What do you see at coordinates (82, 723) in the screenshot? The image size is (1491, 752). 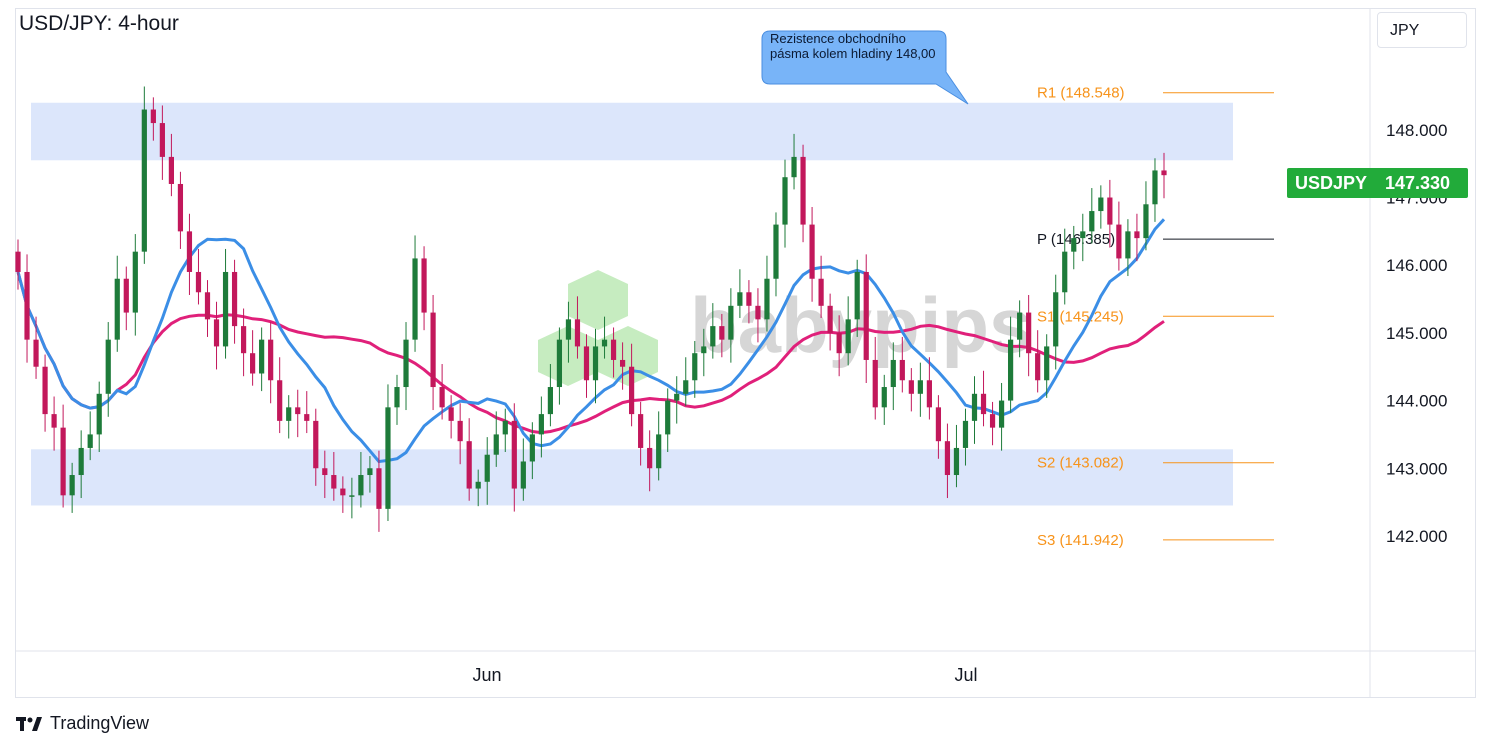 I see `tradingview-branding: TradingView` at bounding box center [82, 723].